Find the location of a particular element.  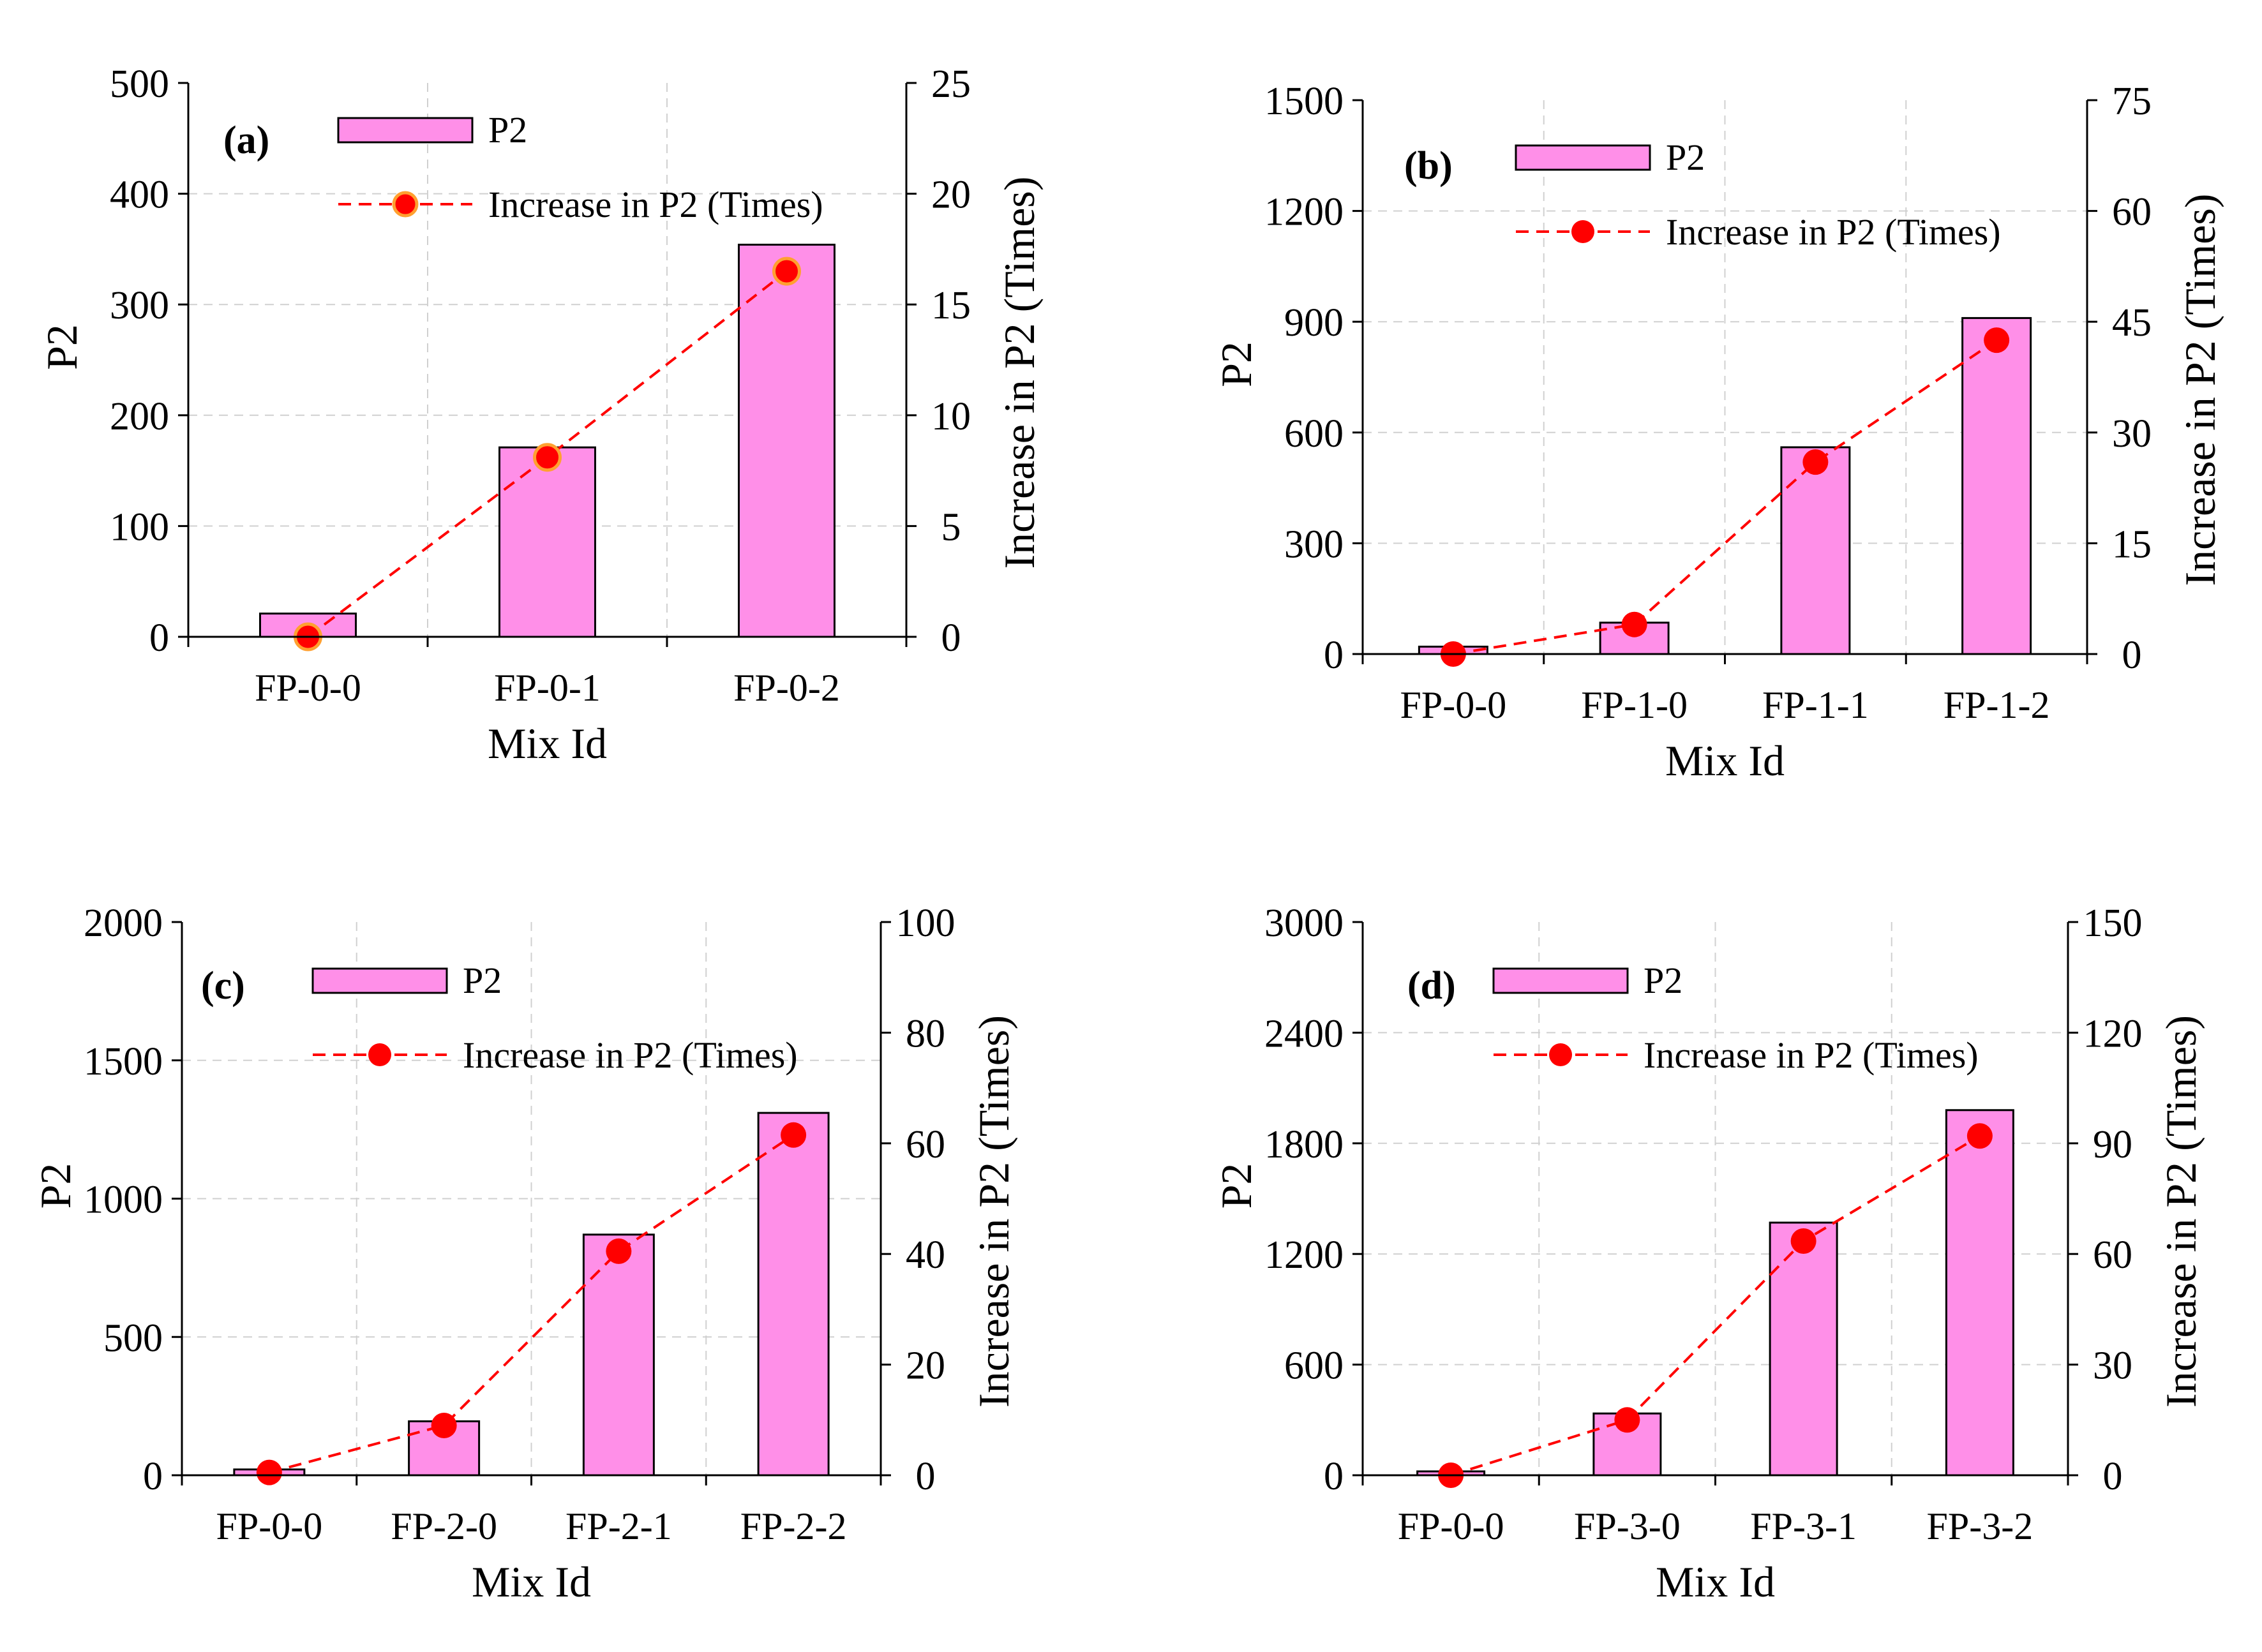

x-tick-label: FP-1-2 is located at coordinates (1997, 705).